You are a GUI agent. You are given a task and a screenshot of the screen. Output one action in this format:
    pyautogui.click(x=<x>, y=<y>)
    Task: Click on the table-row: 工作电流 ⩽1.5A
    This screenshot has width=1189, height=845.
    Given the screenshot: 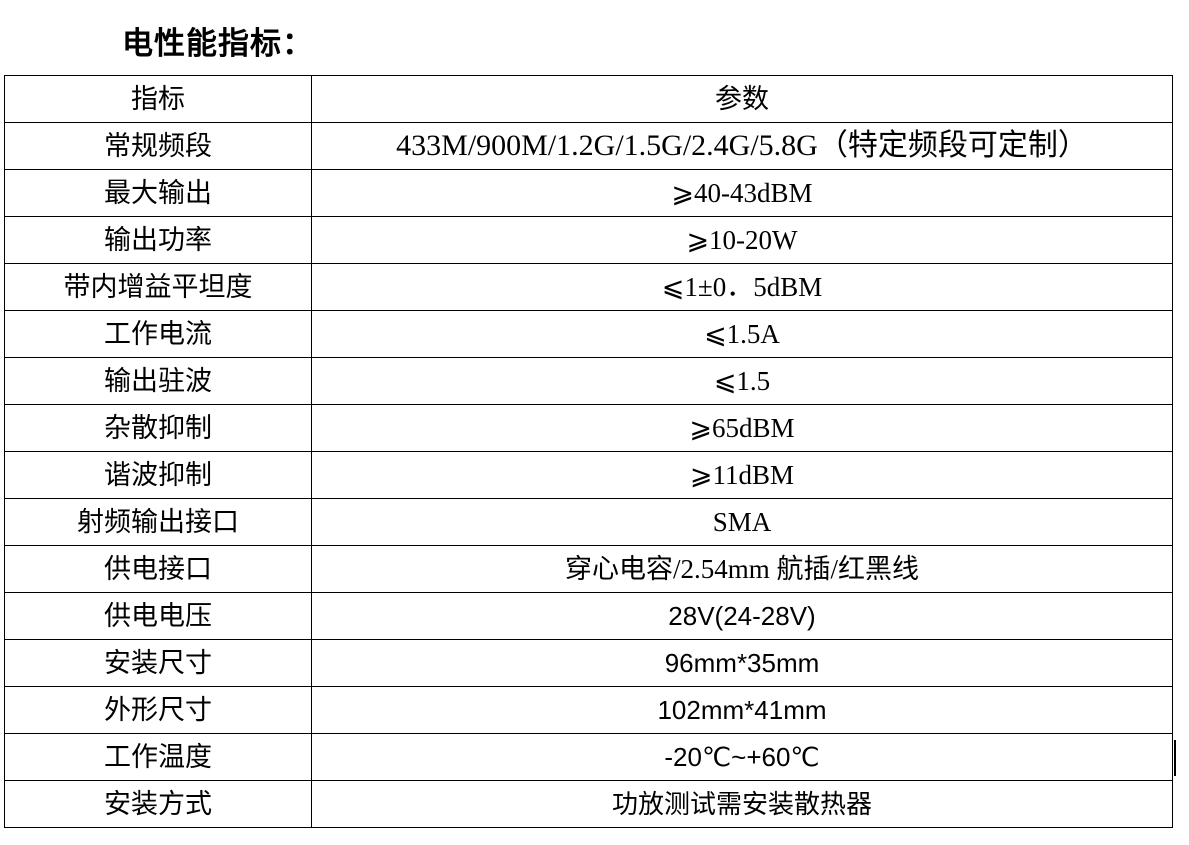 What is the action you would take?
    pyautogui.click(x=588, y=334)
    